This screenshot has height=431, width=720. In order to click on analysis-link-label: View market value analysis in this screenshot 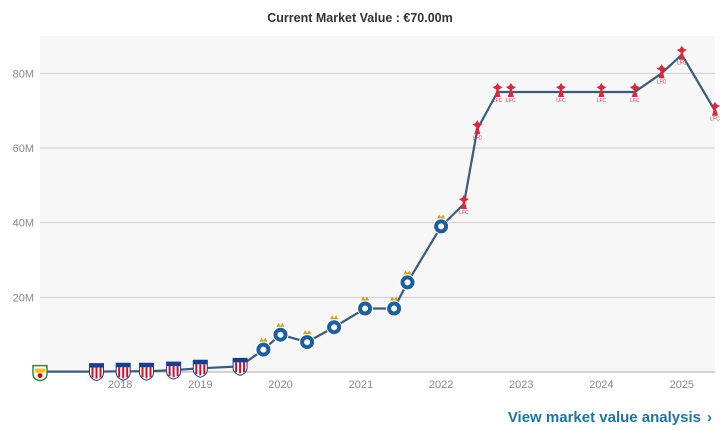, I will do `click(604, 417)`.